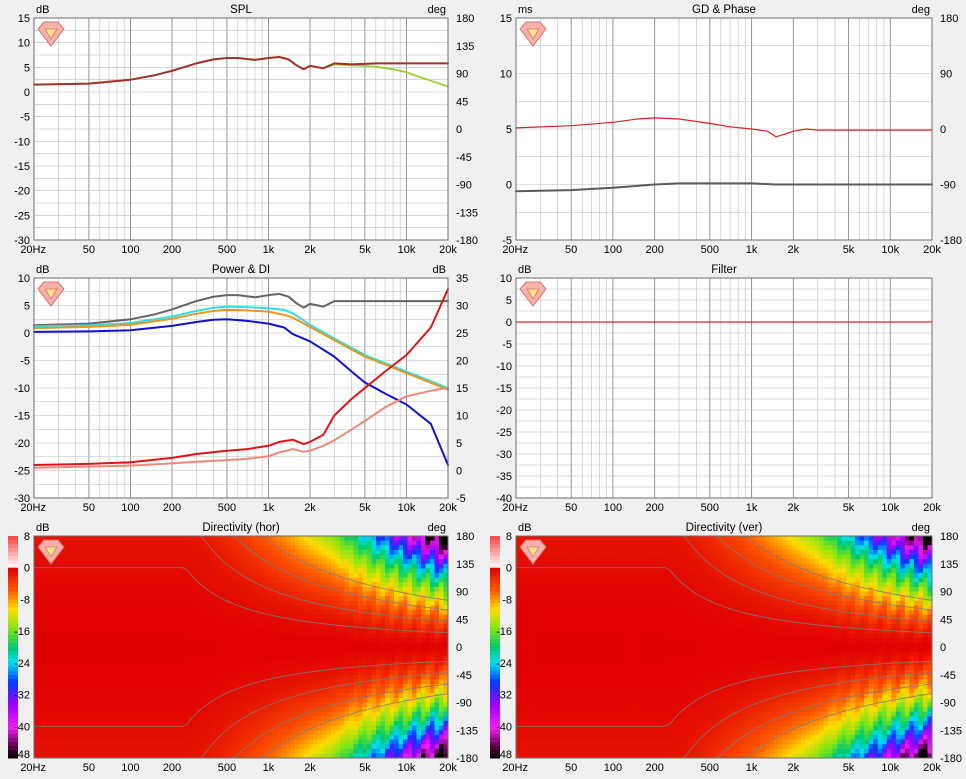  What do you see at coordinates (464, 704) in the screenshot?
I see `y2-tick-label: -90` at bounding box center [464, 704].